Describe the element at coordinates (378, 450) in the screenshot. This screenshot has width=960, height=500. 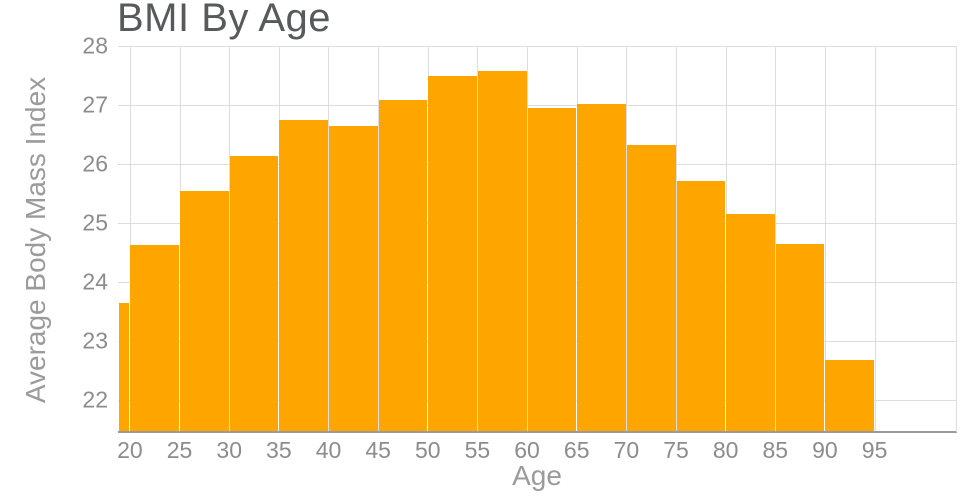
I see `x-tick-label: 45` at that location.